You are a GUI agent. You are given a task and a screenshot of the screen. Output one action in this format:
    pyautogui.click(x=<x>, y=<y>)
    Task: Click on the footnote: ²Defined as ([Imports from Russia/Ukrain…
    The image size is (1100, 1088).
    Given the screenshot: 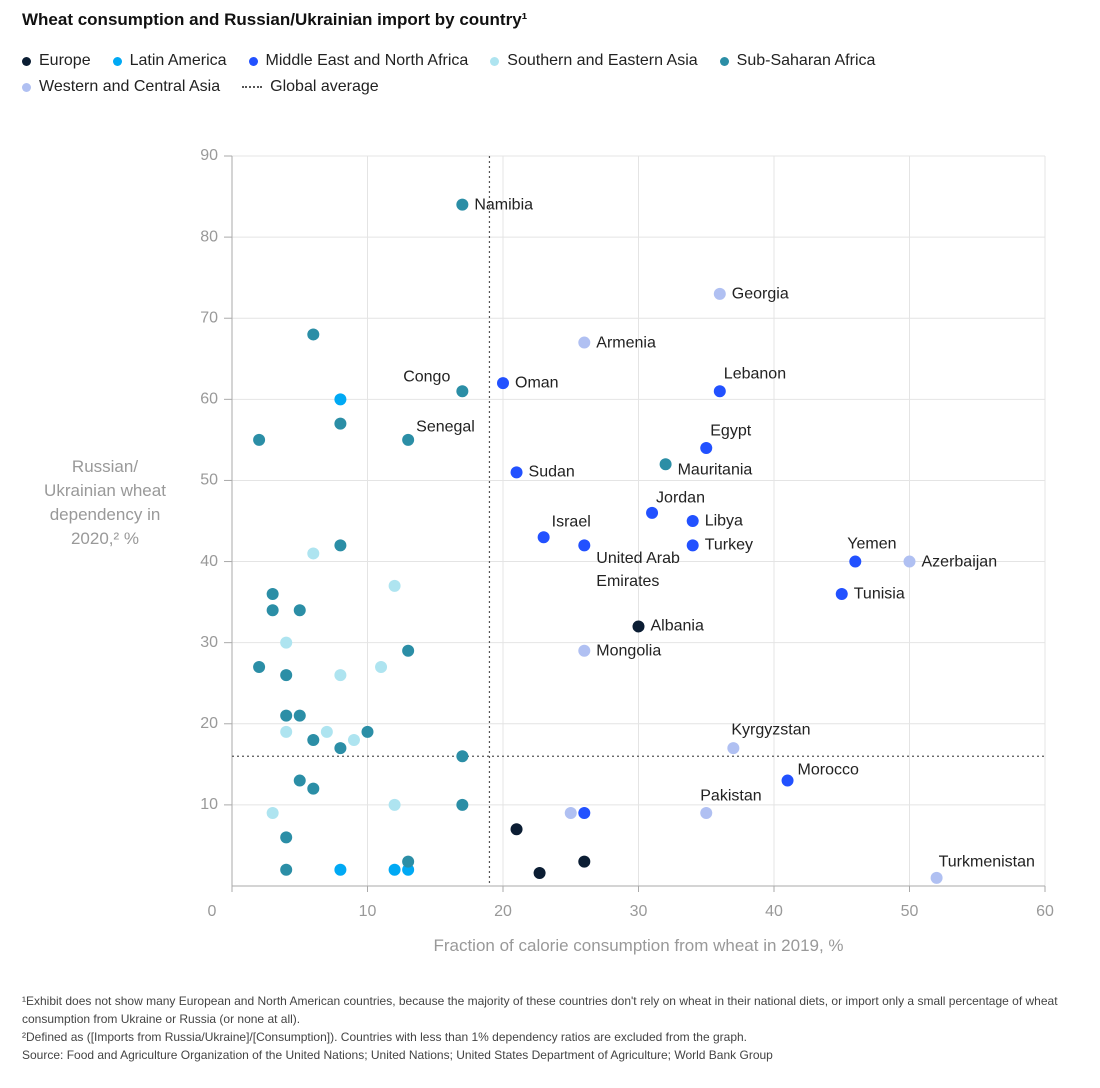 What is the action you would take?
    pyautogui.click(x=385, y=1037)
    